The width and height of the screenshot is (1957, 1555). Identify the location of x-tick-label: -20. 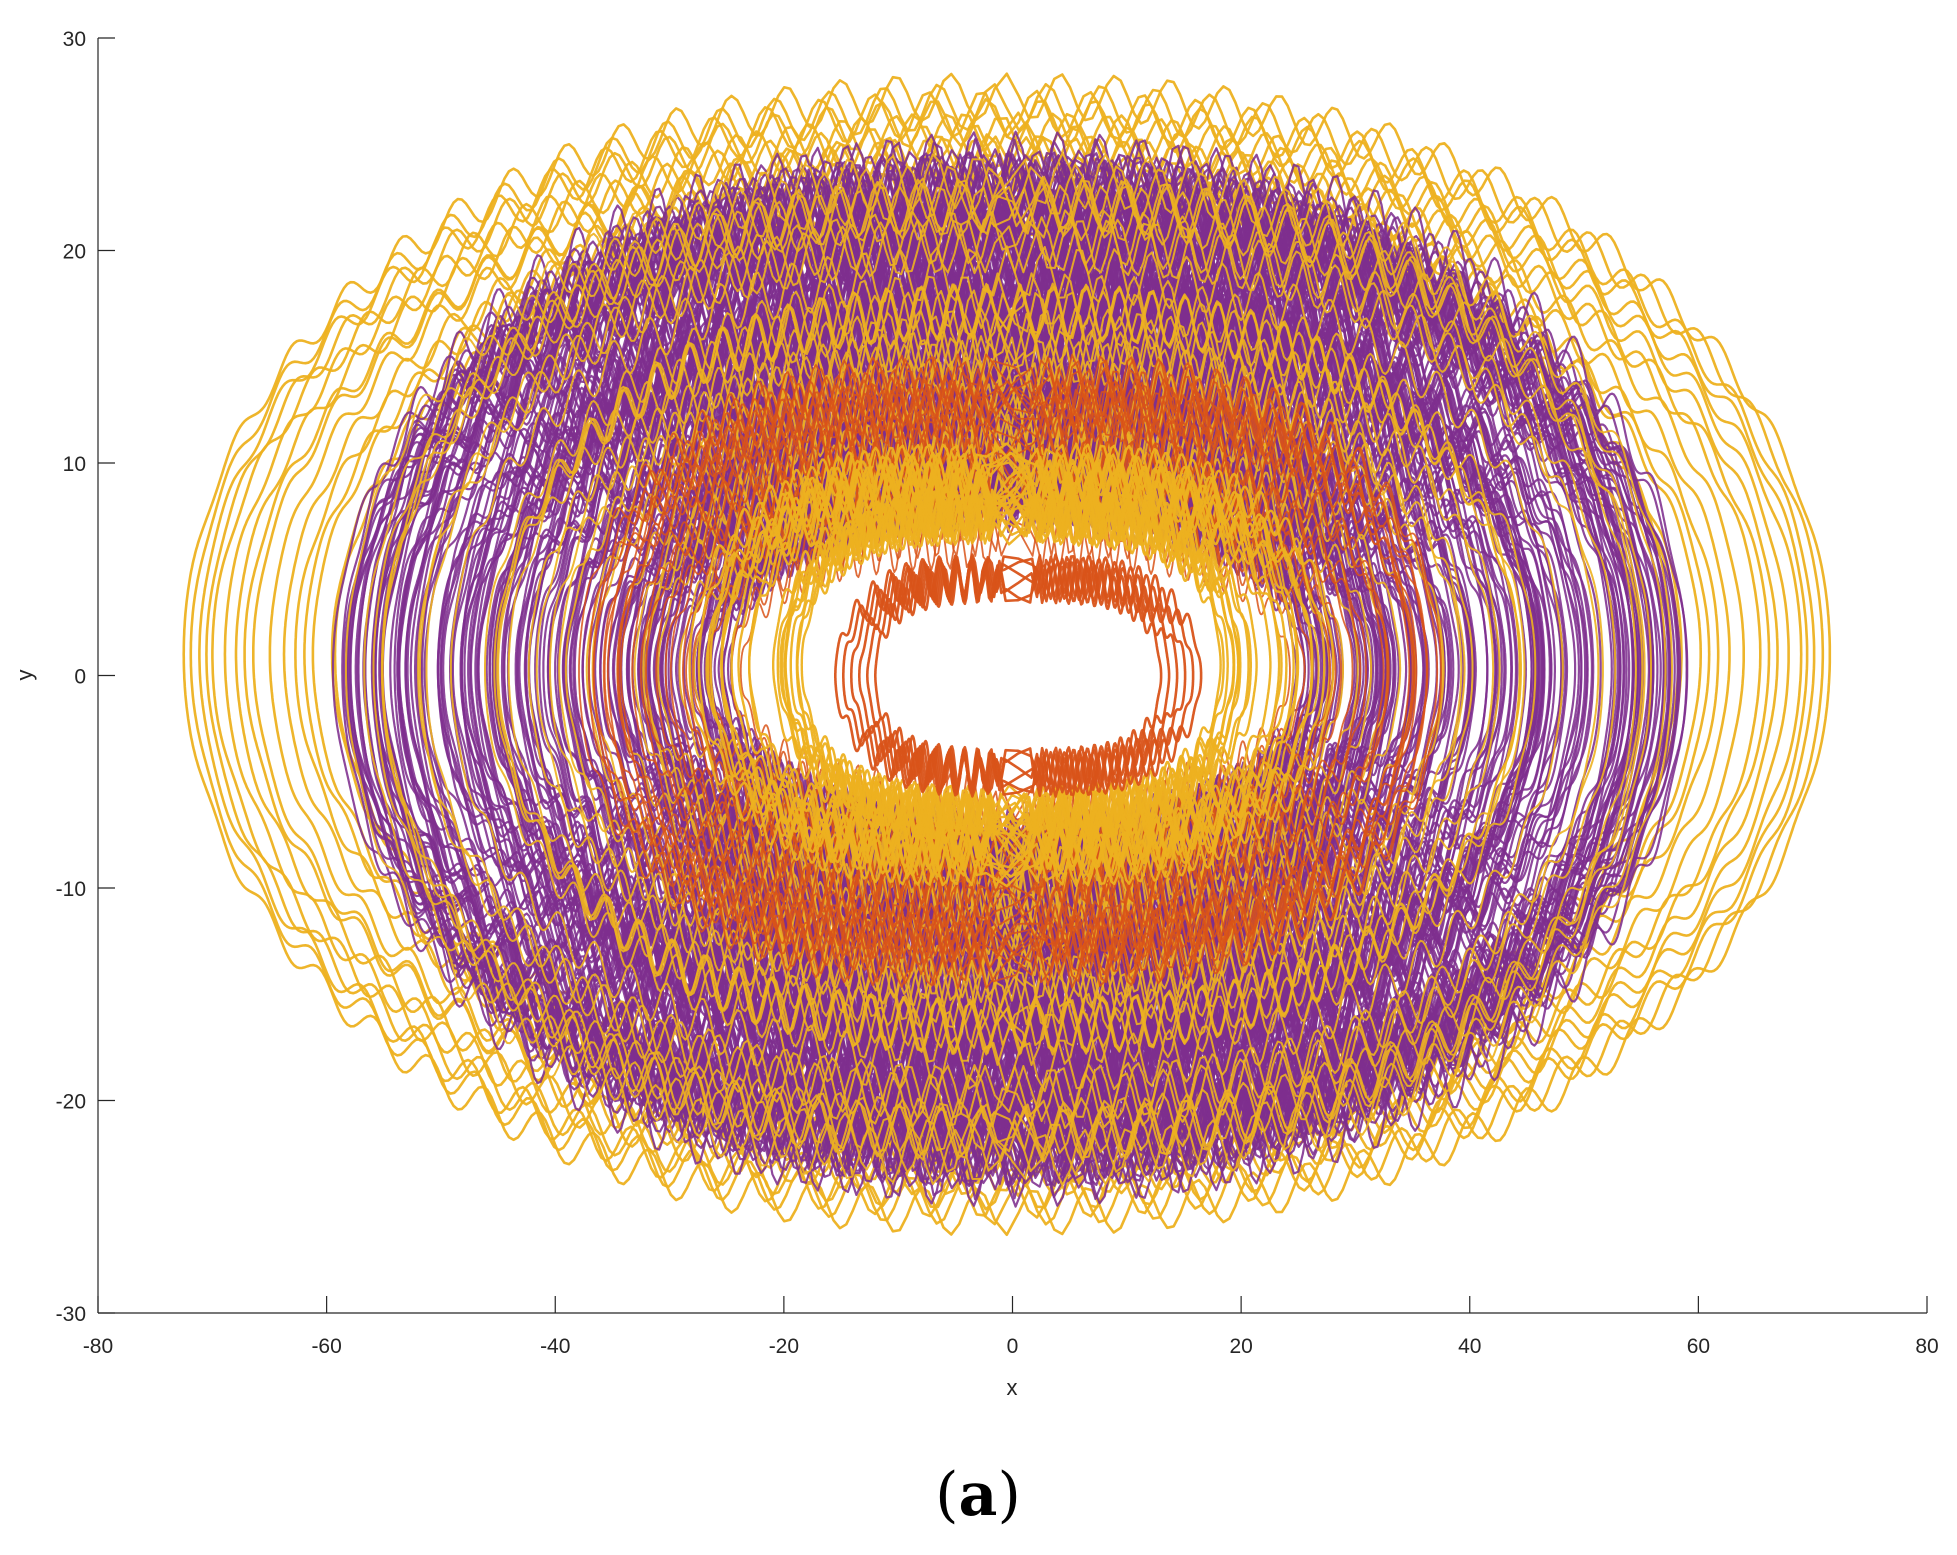
(784, 1346).